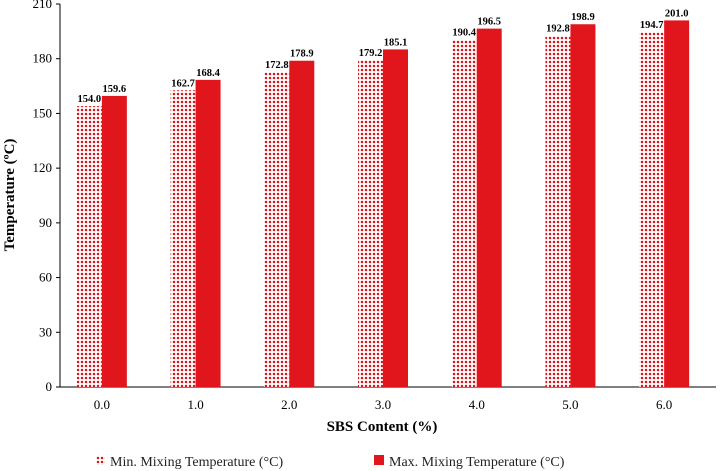  Describe the element at coordinates (302, 54) in the screenshot. I see `data-label-max: 178.9` at that location.